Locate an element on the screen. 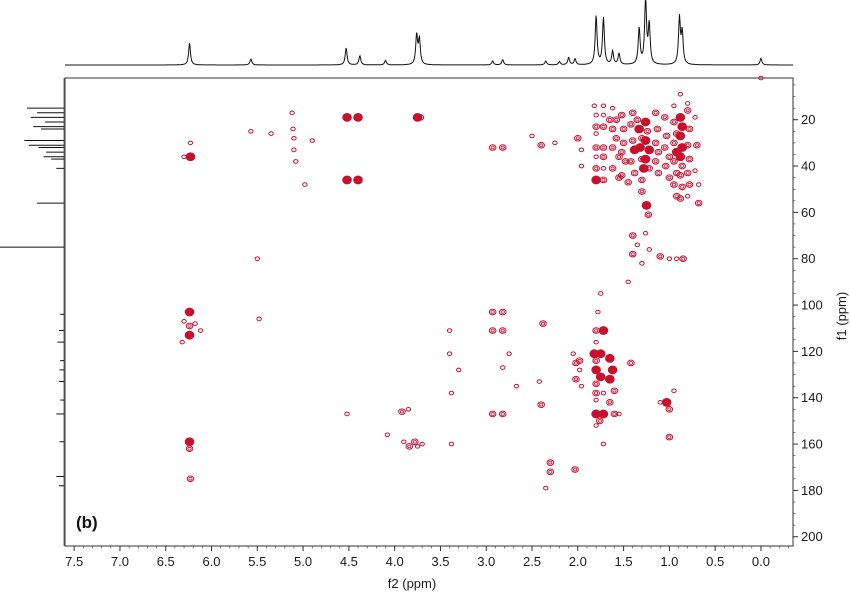  y-tick-label: 140 is located at coordinates (812, 397).